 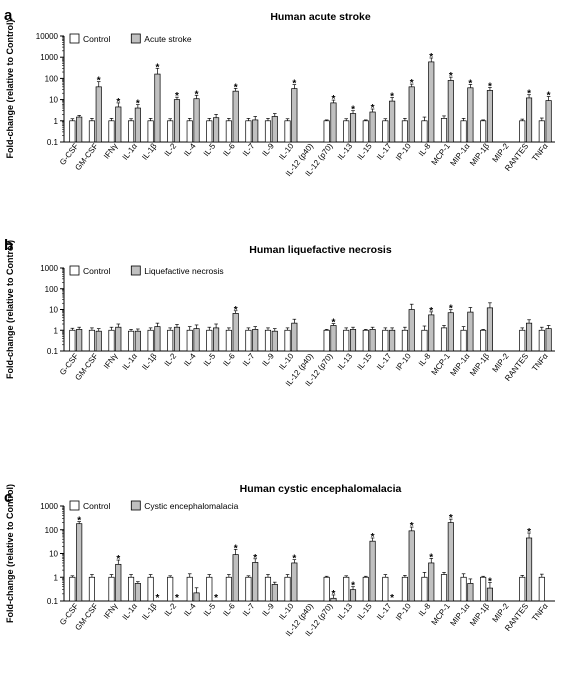 What do you see at coordinates (53, 601) in the screenshot?
I see `y-tick-label: 0.1` at bounding box center [53, 601].